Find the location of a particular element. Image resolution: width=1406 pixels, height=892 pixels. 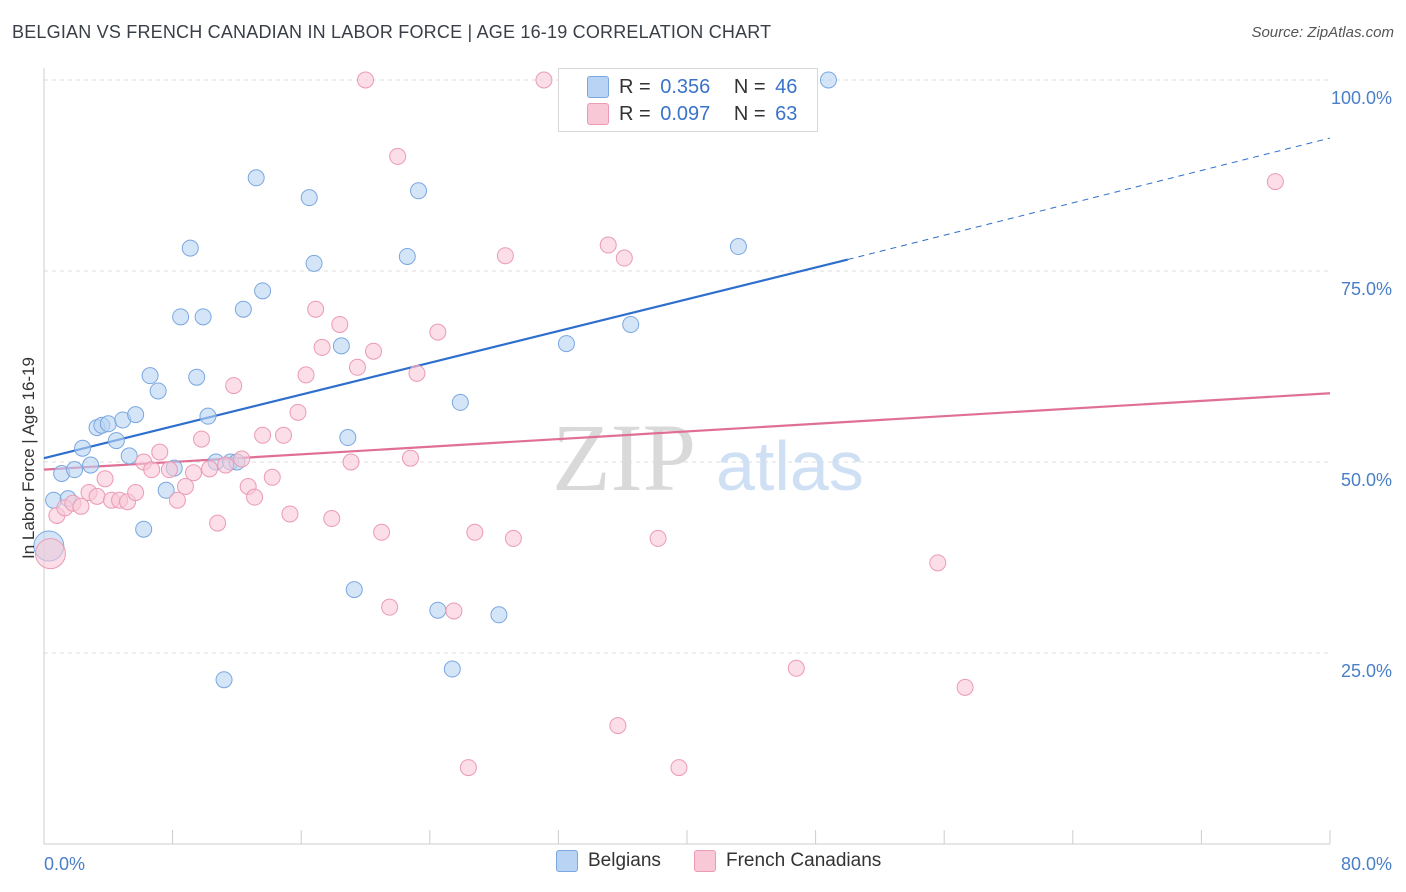

x-tick-max: 80.0% is located at coordinates (1366, 864).